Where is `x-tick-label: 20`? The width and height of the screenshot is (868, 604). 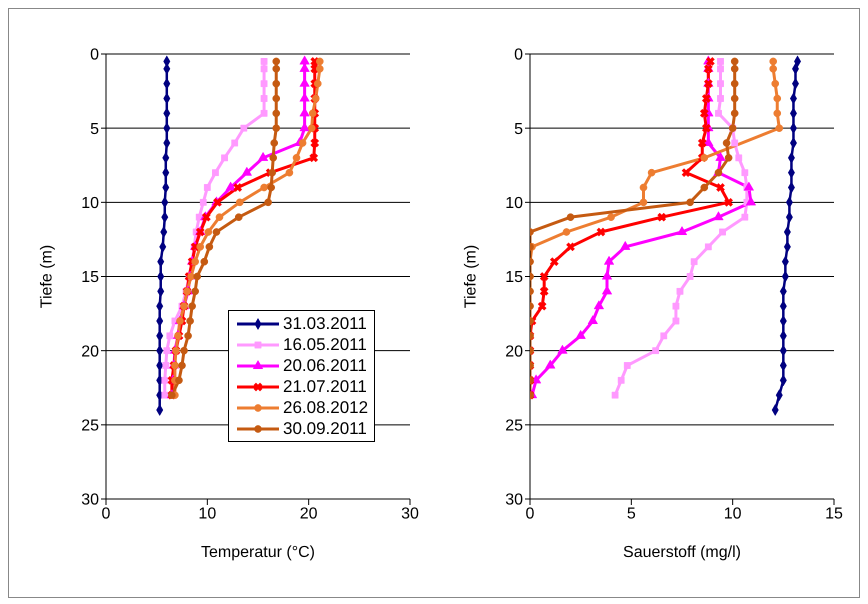 x-tick-label: 20 is located at coordinates (309, 513).